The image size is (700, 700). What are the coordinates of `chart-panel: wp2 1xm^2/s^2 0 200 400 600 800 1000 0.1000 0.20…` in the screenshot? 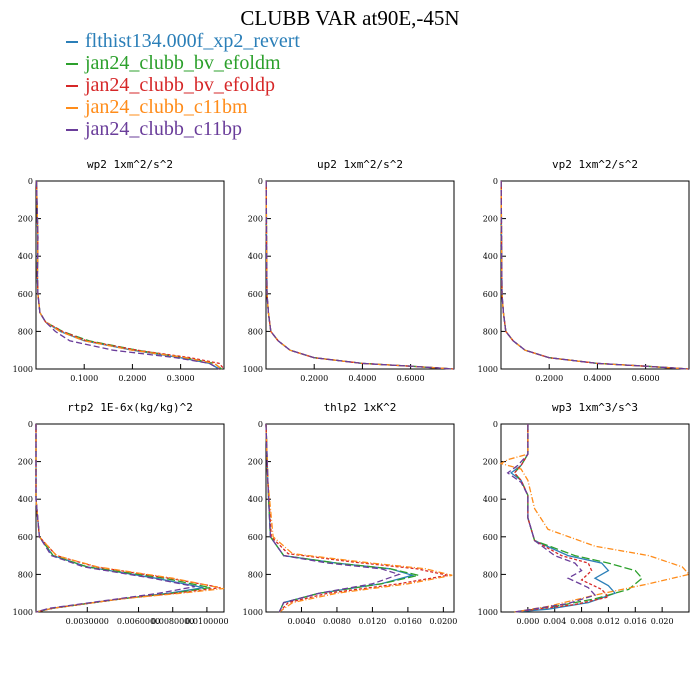 It's located at (119, 270).